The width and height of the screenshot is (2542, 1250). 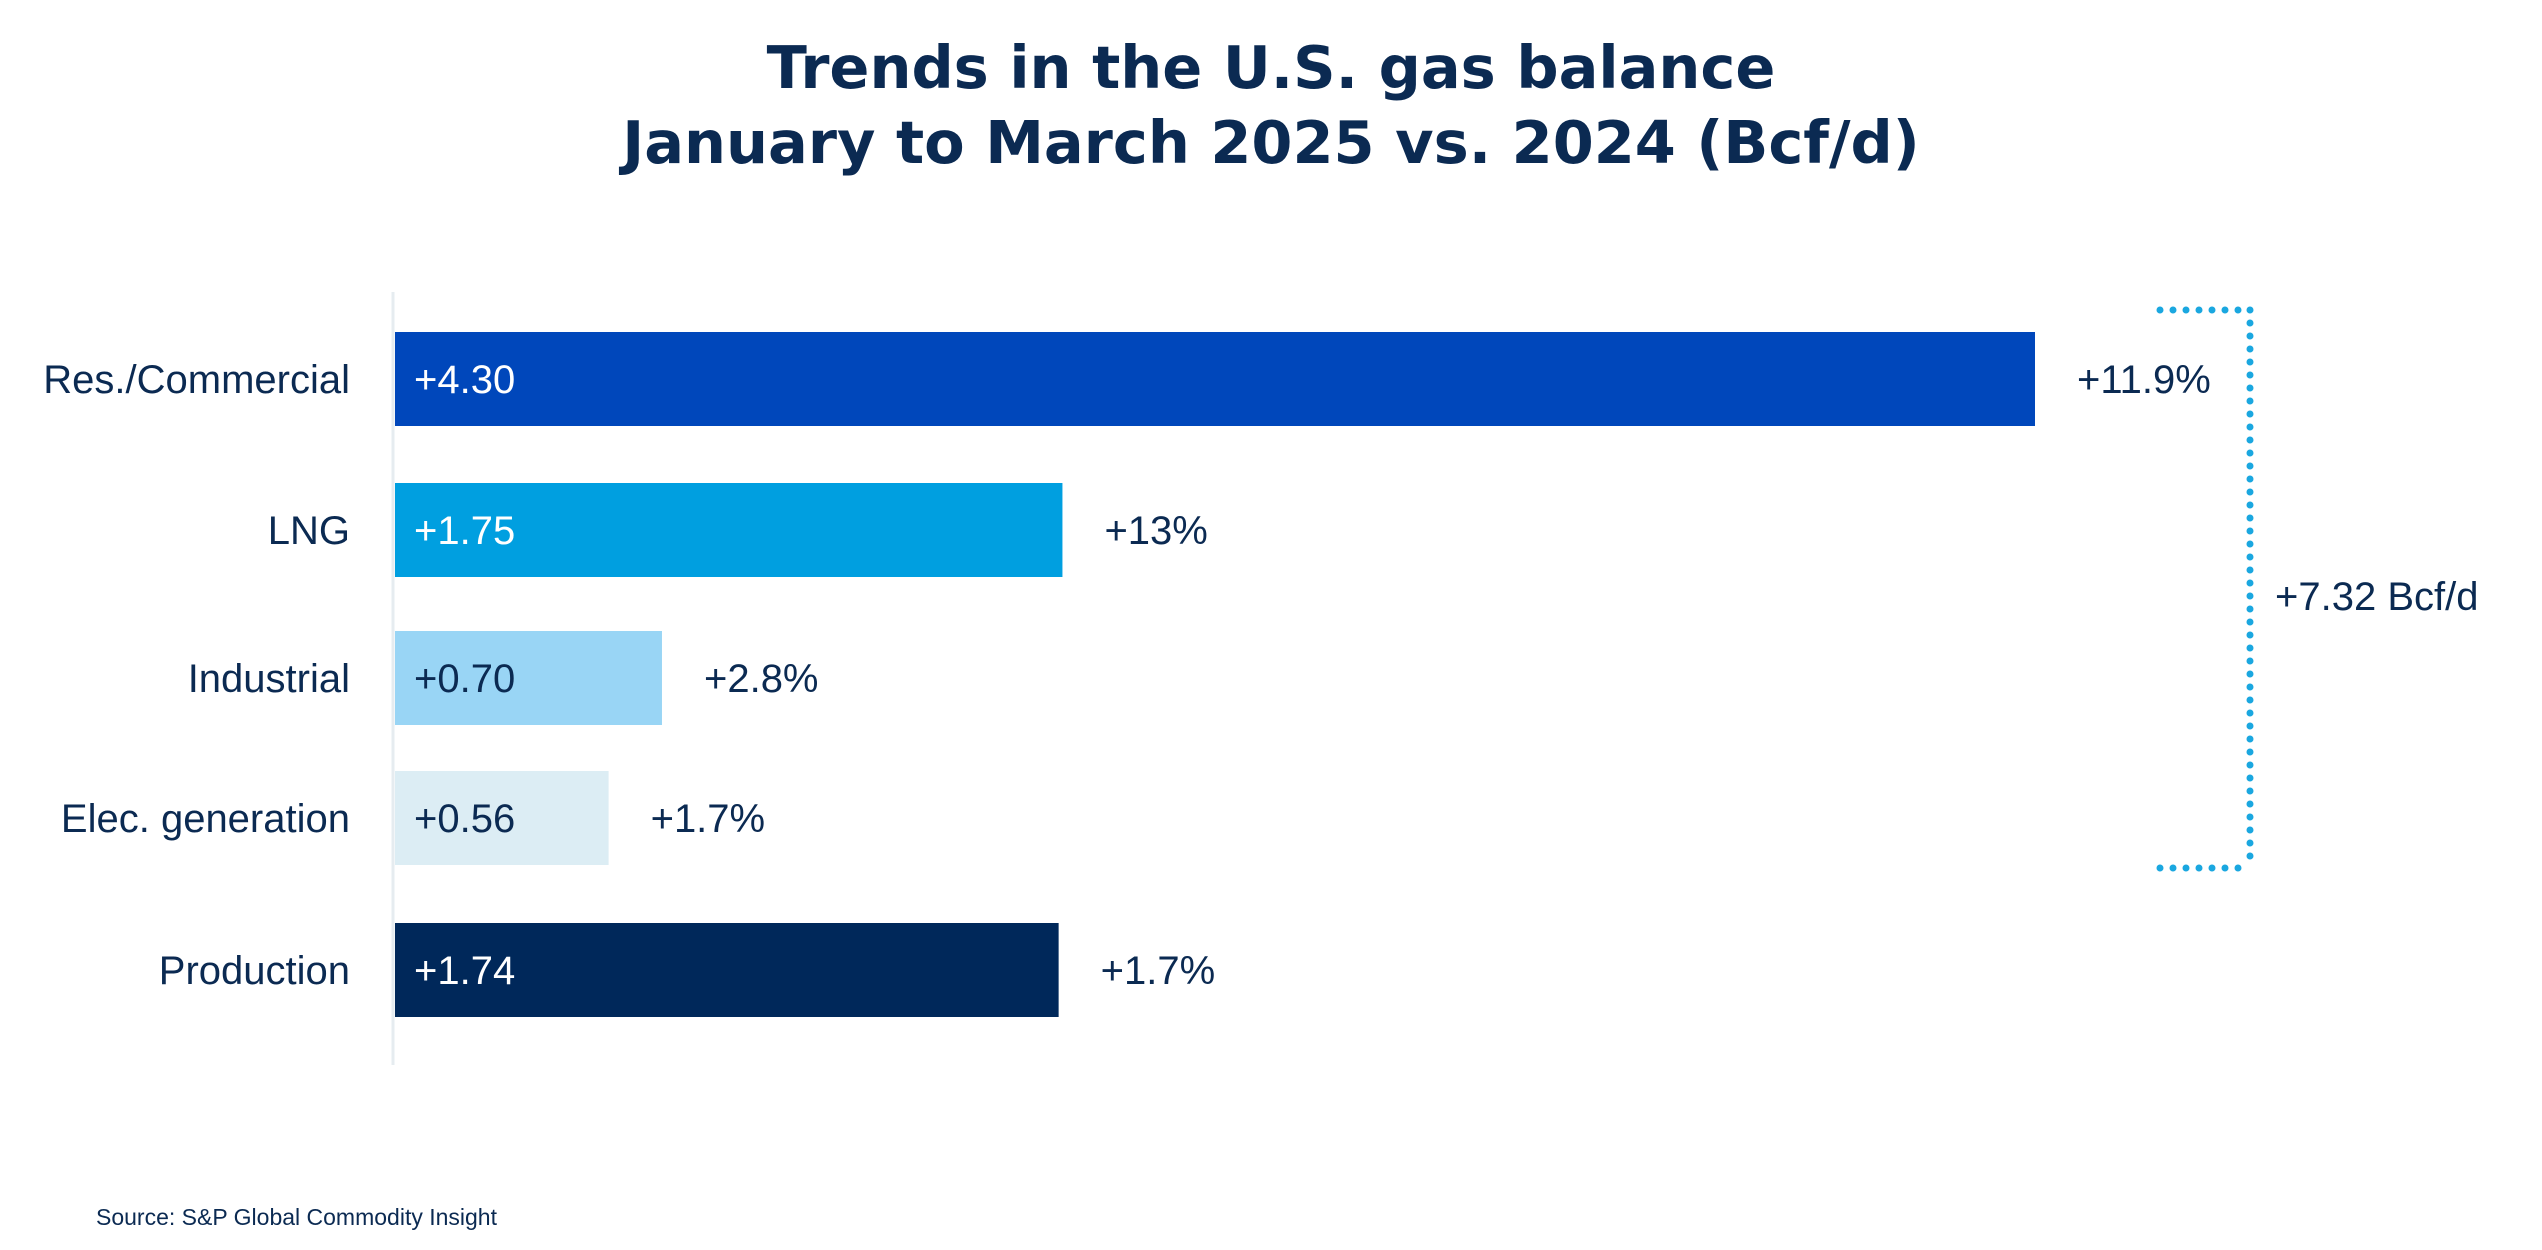 What do you see at coordinates (254, 971) in the screenshot?
I see `category-label: Production` at bounding box center [254, 971].